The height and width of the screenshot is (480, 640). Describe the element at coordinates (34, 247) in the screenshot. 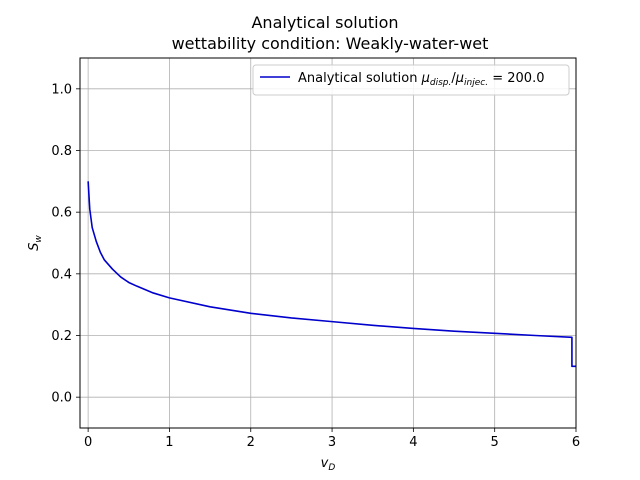

I see `y-axis-label-base: S` at that location.